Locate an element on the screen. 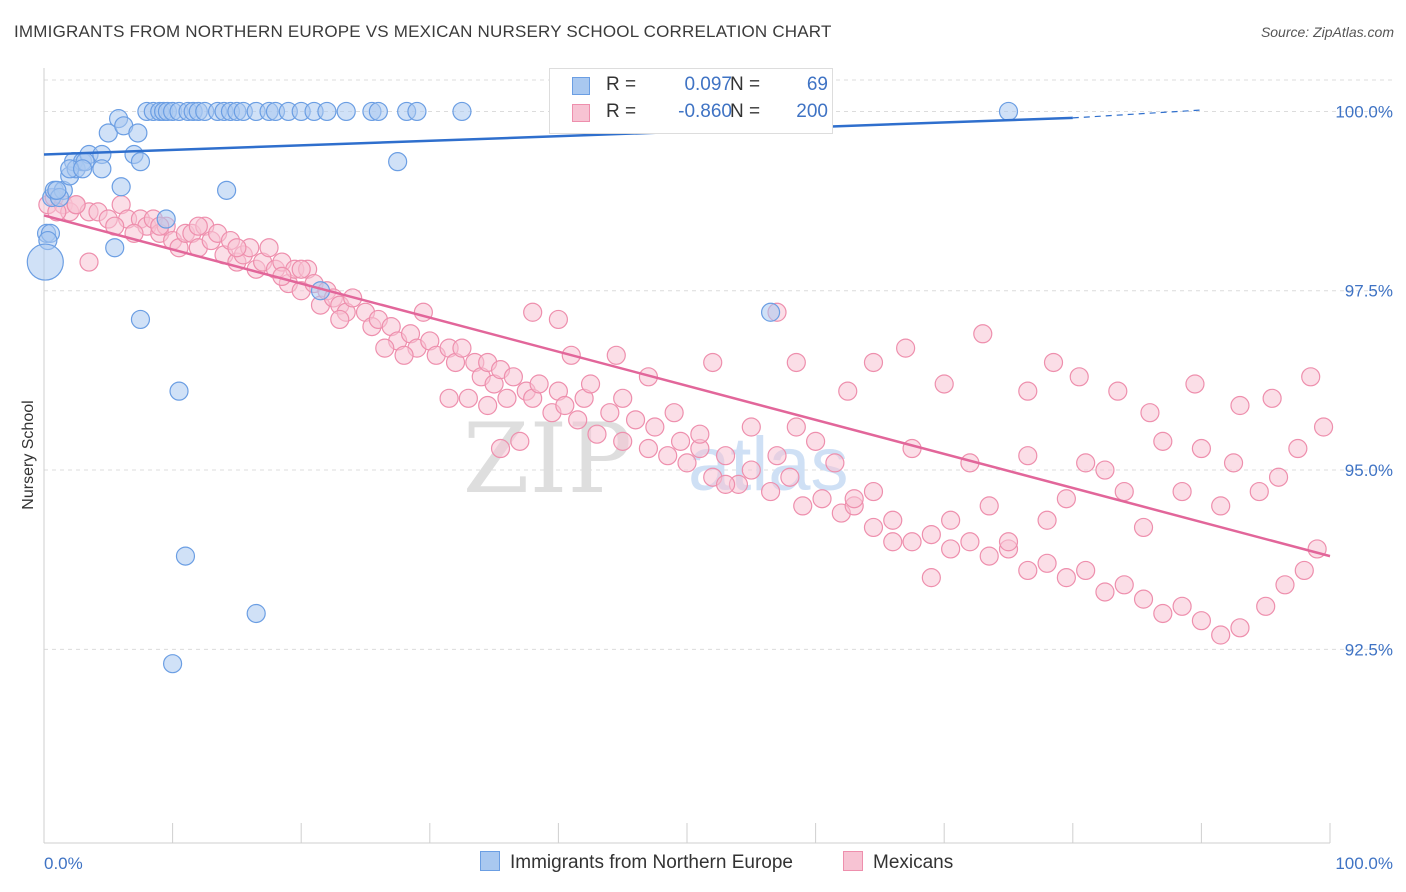  bottom-legend-pink: Mexicans is located at coordinates (898, 862).